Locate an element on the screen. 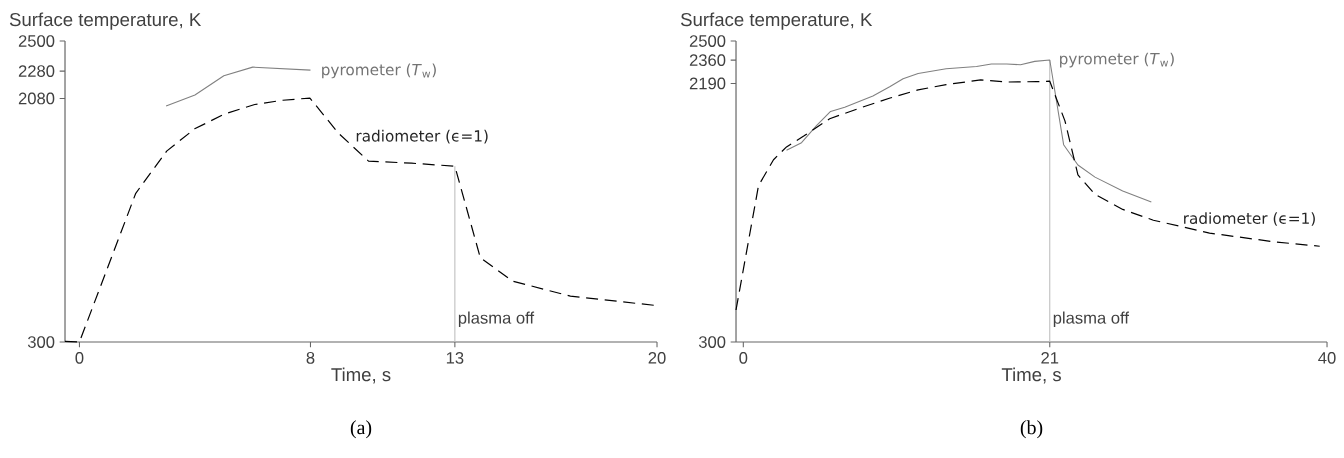  text: (a) is located at coordinates (361, 429).